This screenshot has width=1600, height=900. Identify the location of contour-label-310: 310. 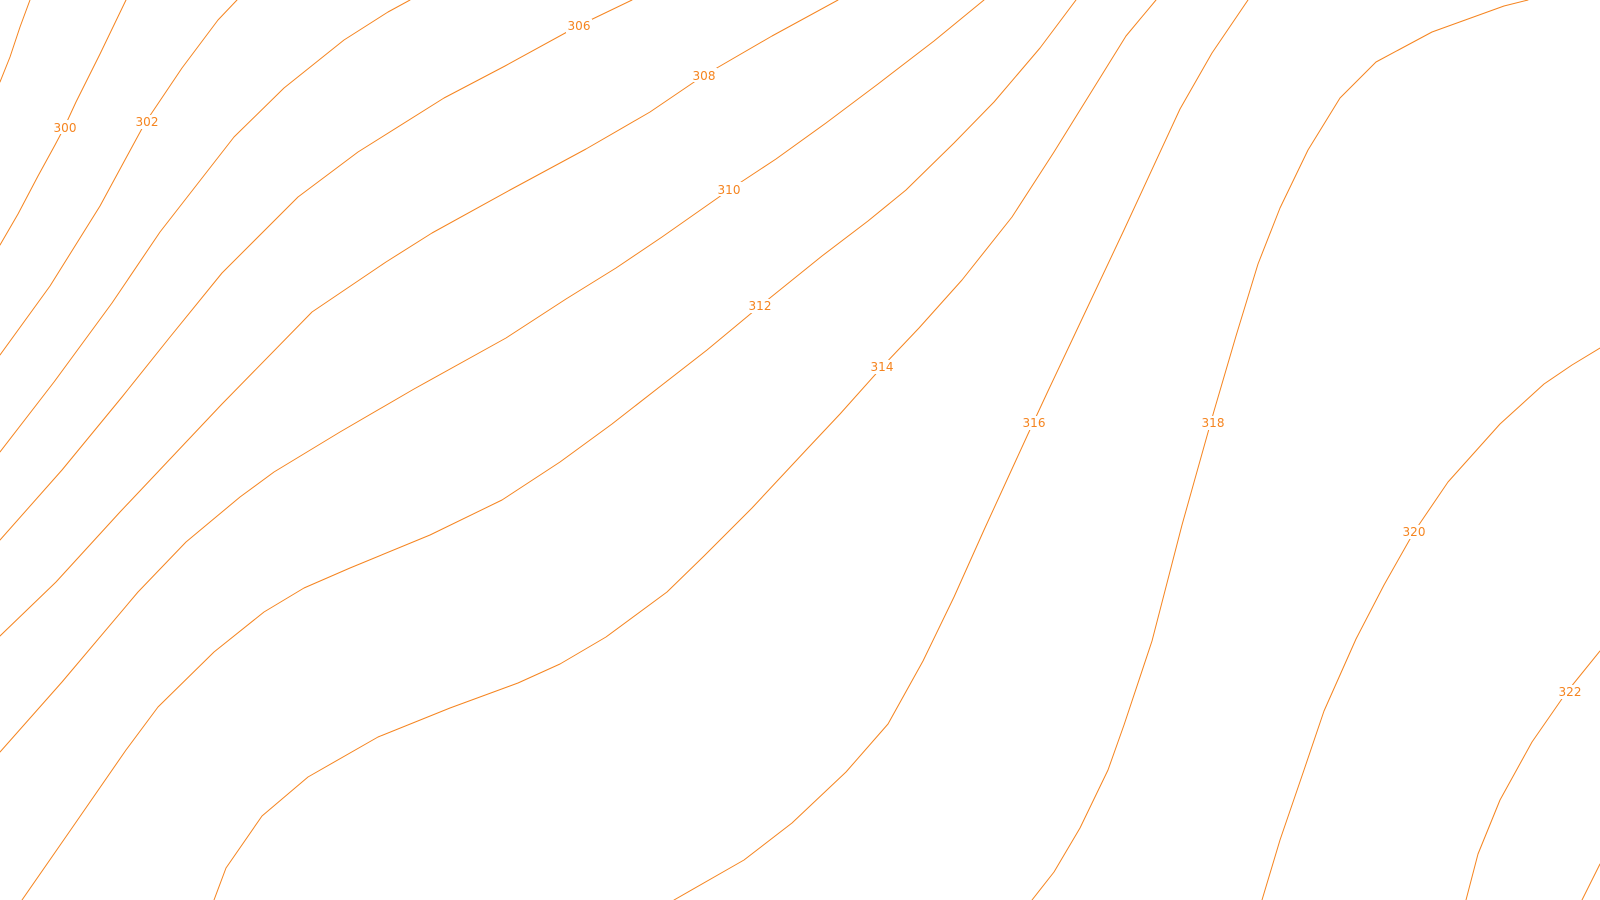
(729, 190).